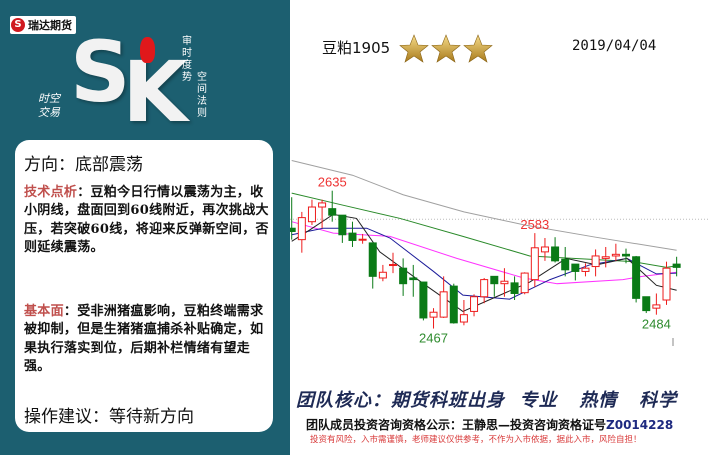 This screenshot has height=455, width=709. Describe the element at coordinates (456, 425) in the screenshot. I see `cert-text: 团队成员投资咨询资格公示：王静思—投资咨询资格证号` at that location.